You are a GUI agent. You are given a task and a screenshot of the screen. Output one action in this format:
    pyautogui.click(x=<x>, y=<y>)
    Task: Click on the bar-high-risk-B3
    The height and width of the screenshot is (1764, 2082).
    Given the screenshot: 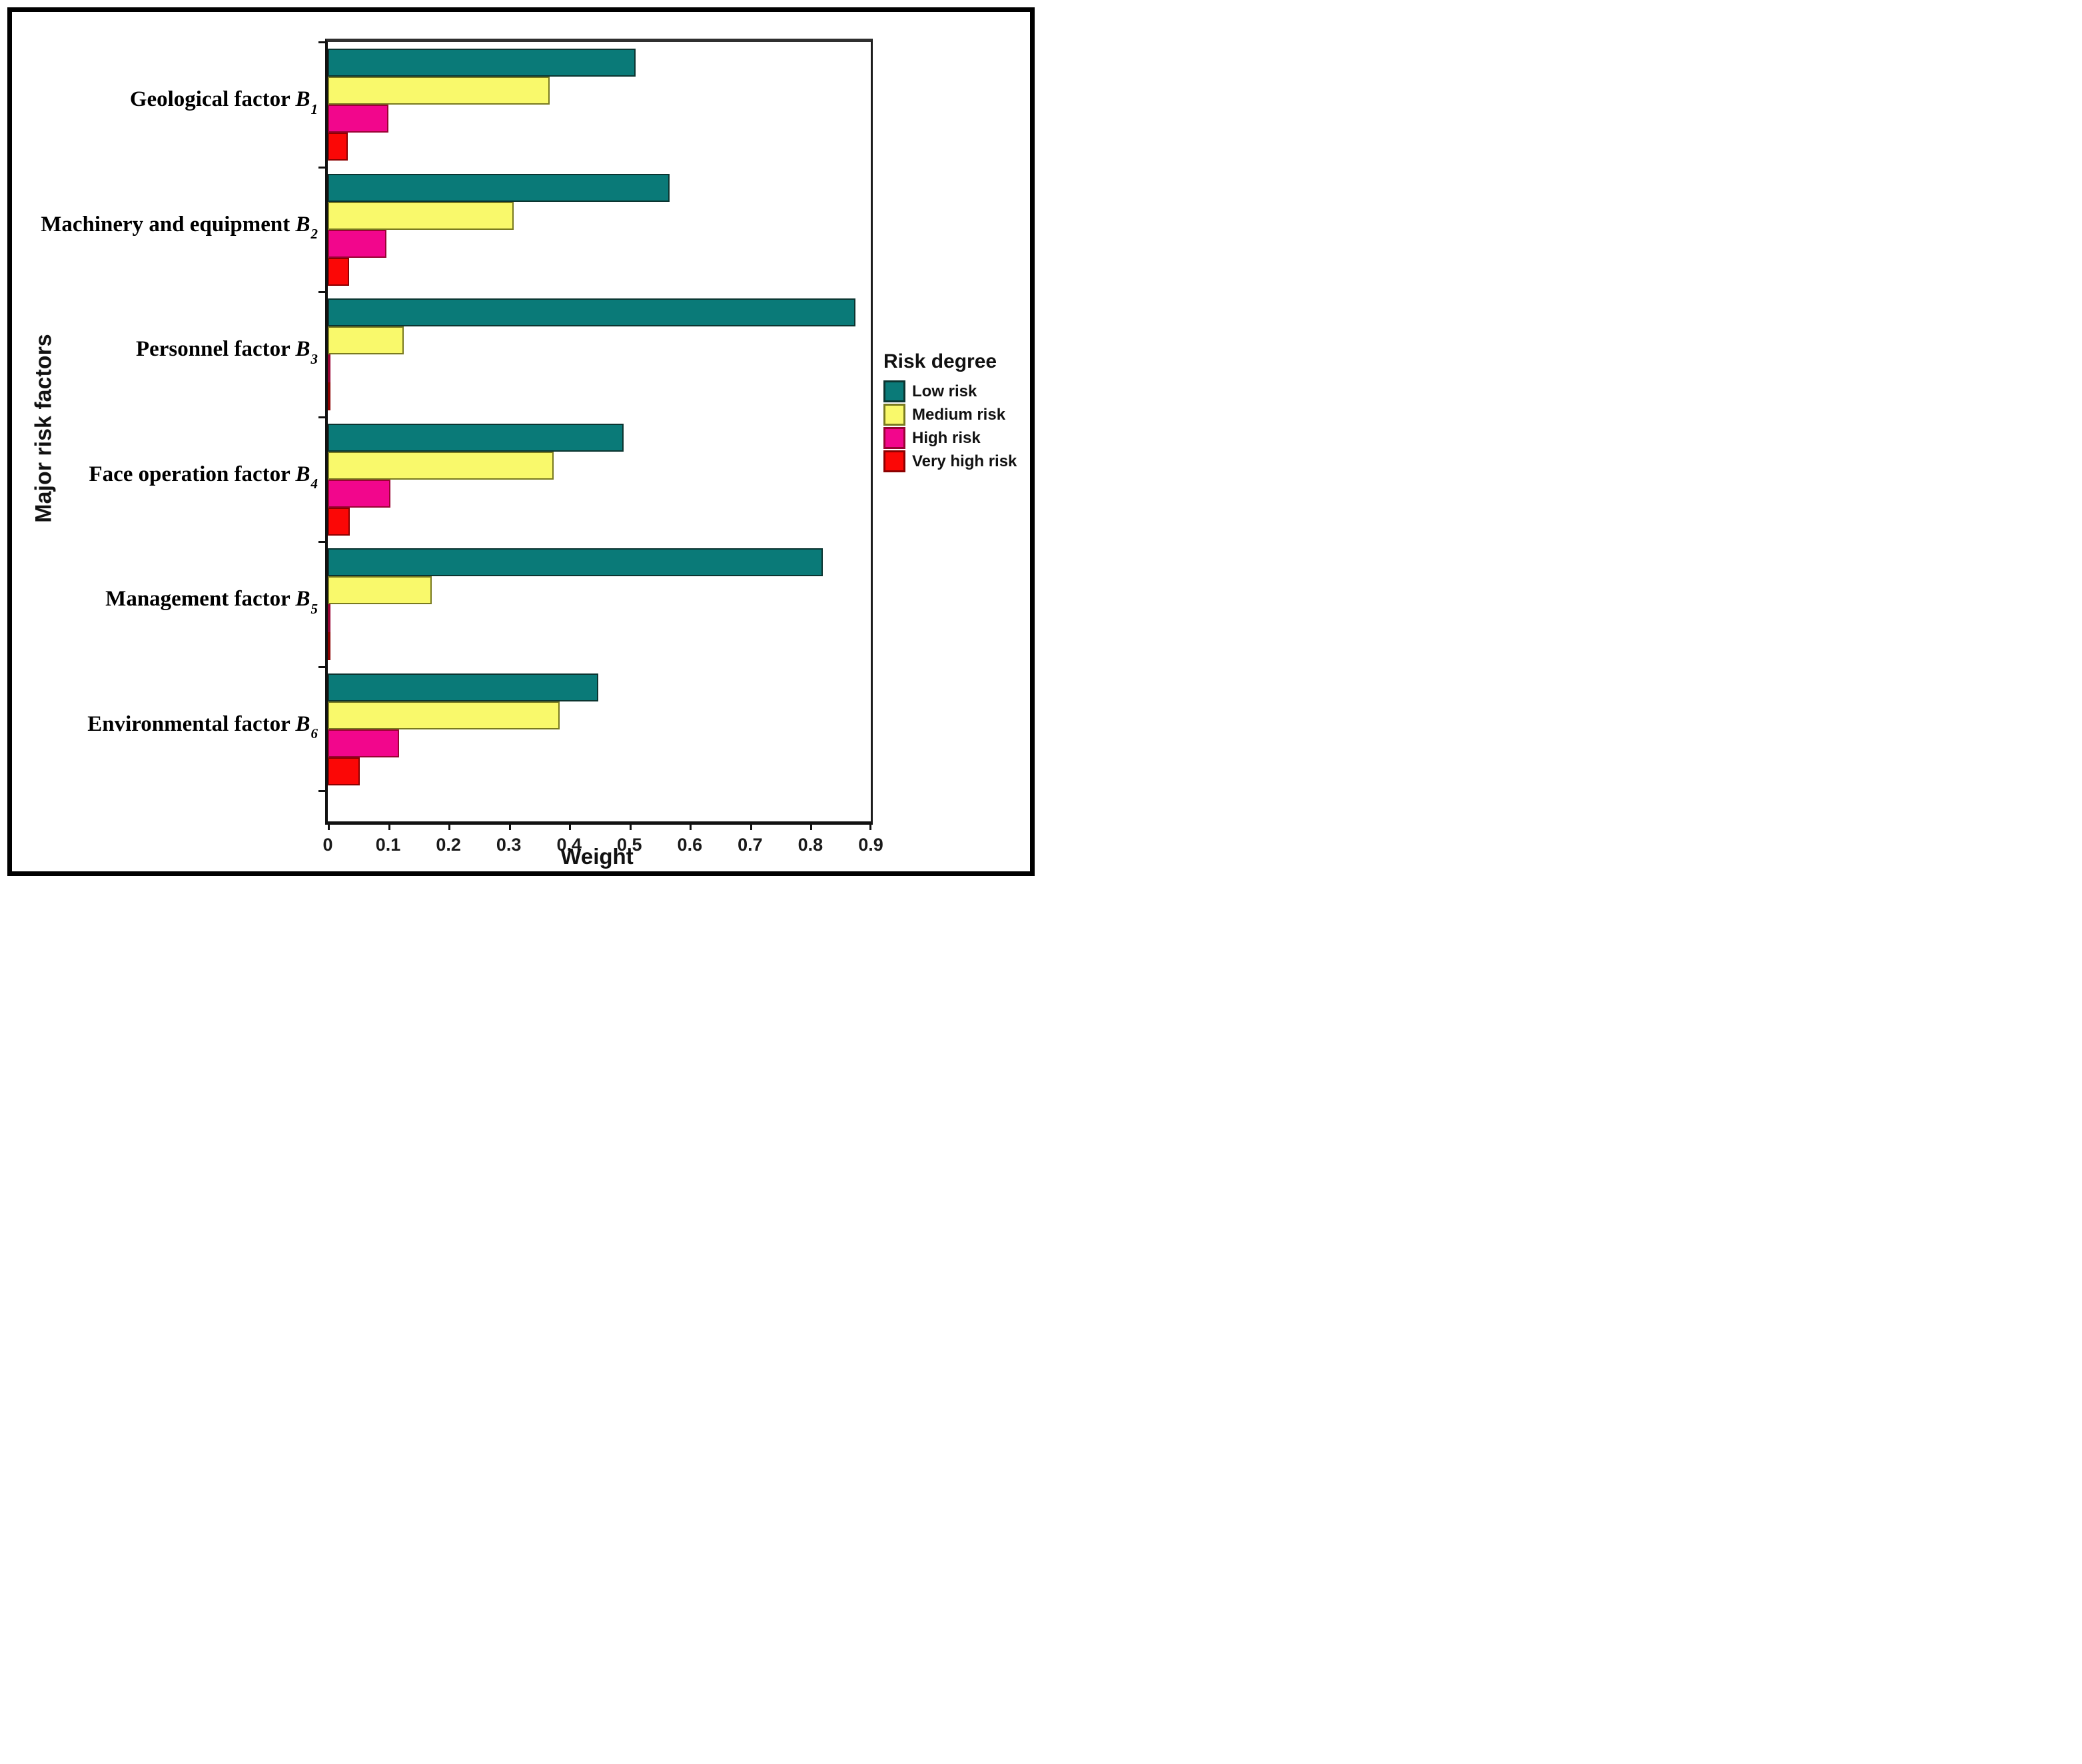 What is the action you would take?
    pyautogui.click(x=329, y=368)
    